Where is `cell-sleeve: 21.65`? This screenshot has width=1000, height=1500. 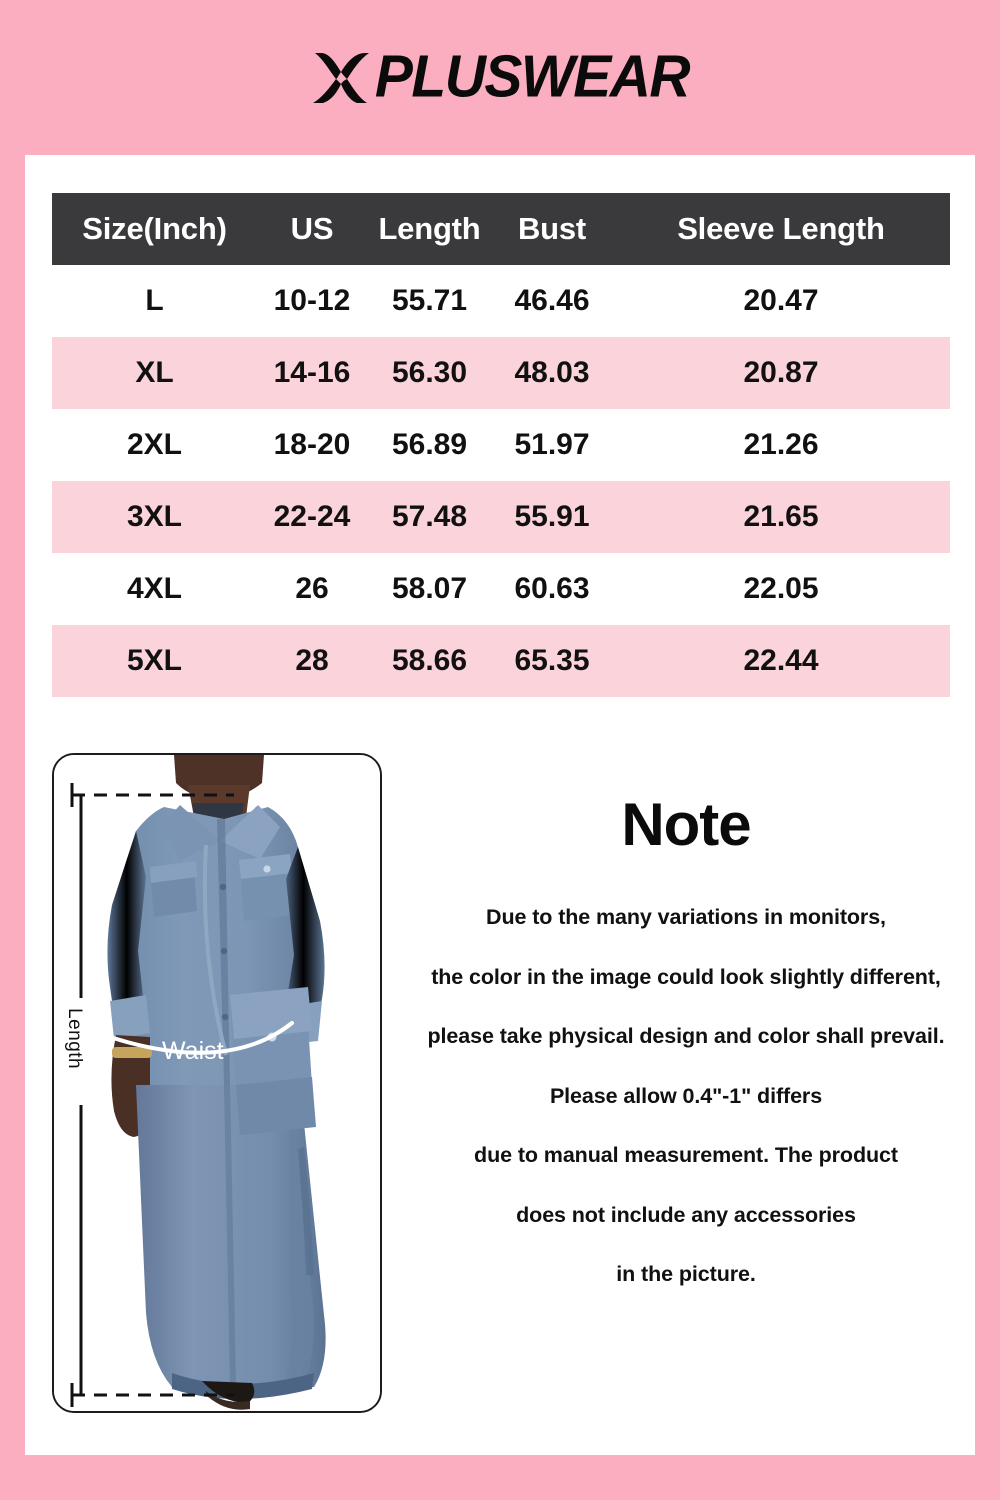 cell-sleeve: 21.65 is located at coordinates (781, 517).